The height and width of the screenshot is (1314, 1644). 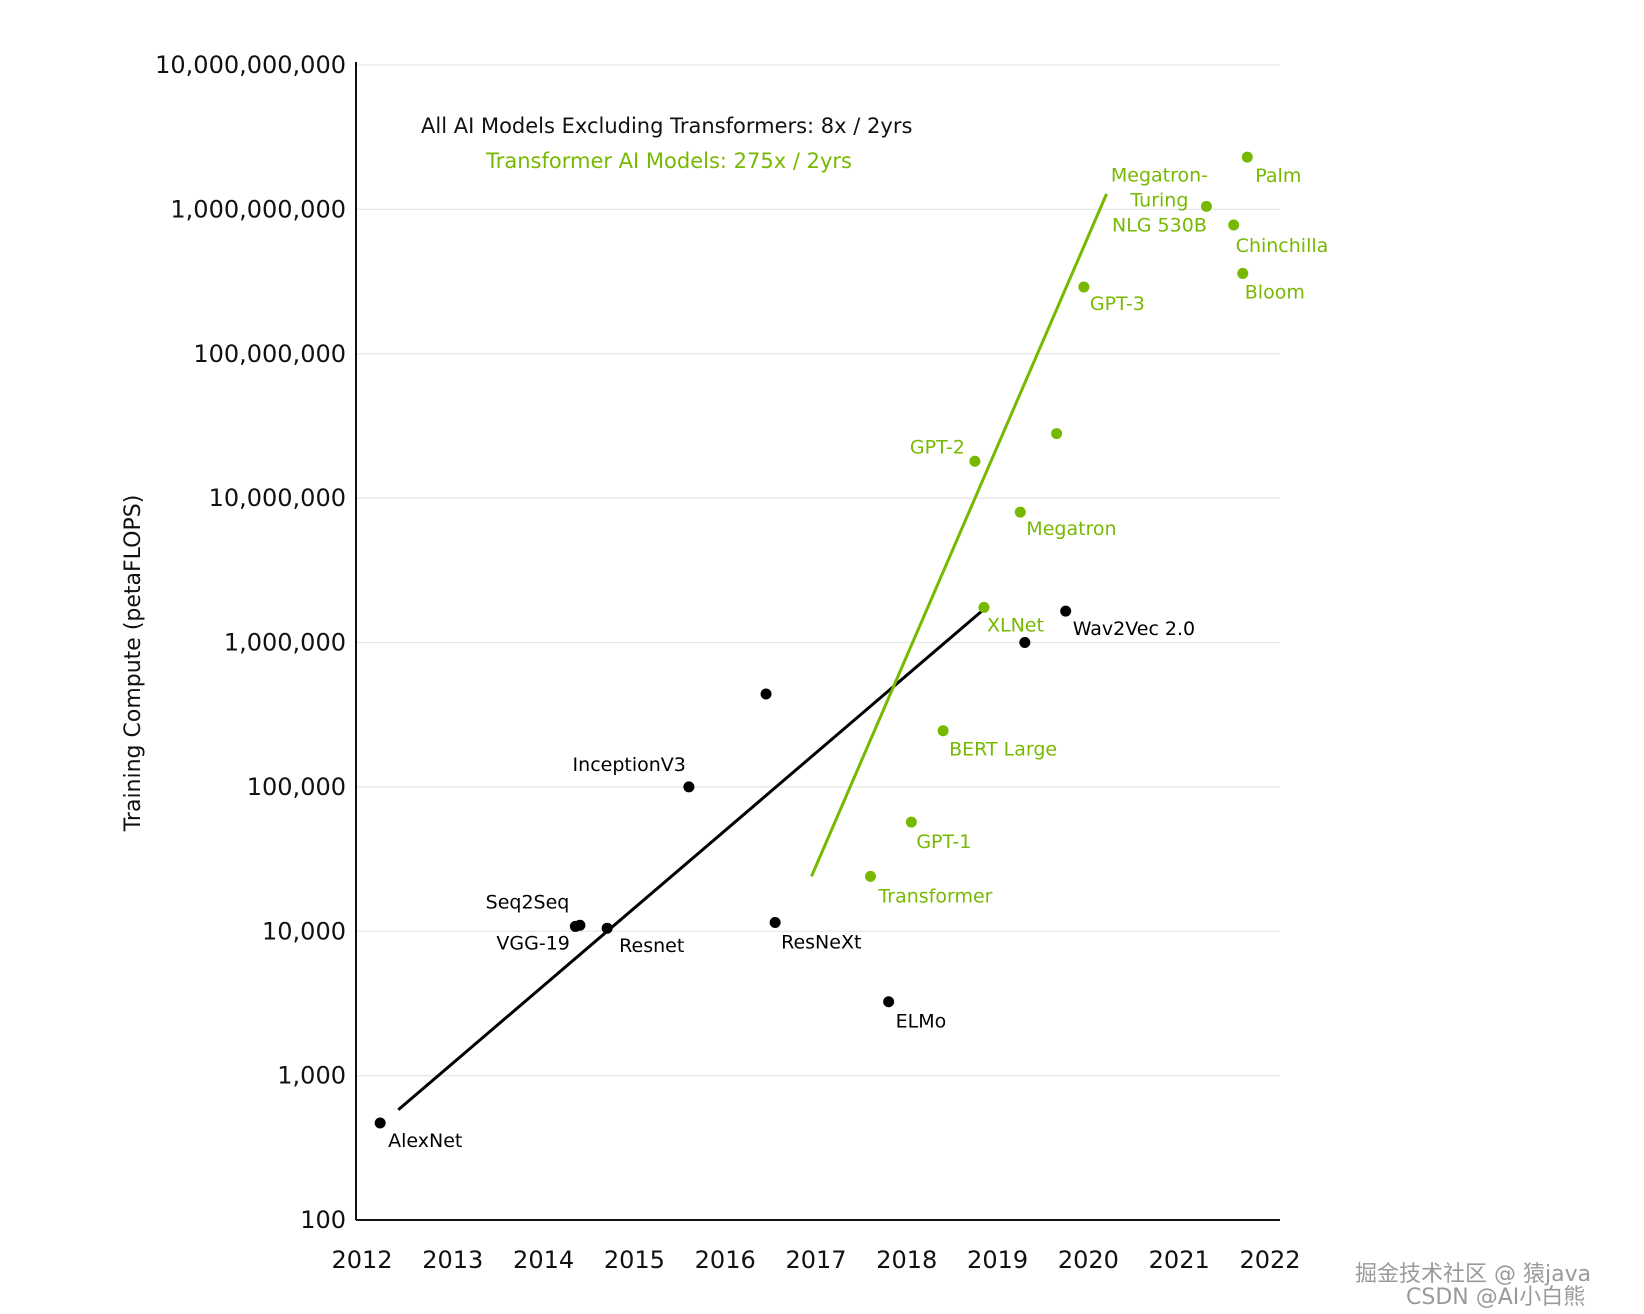 I want to click on point-label: BERT Large, so click(x=1003, y=750).